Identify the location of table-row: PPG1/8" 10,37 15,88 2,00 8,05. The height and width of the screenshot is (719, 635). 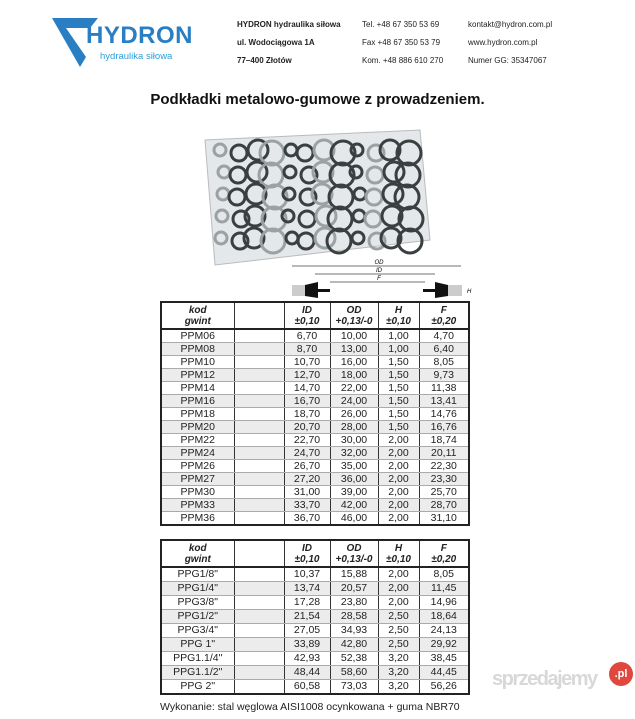
(315, 574).